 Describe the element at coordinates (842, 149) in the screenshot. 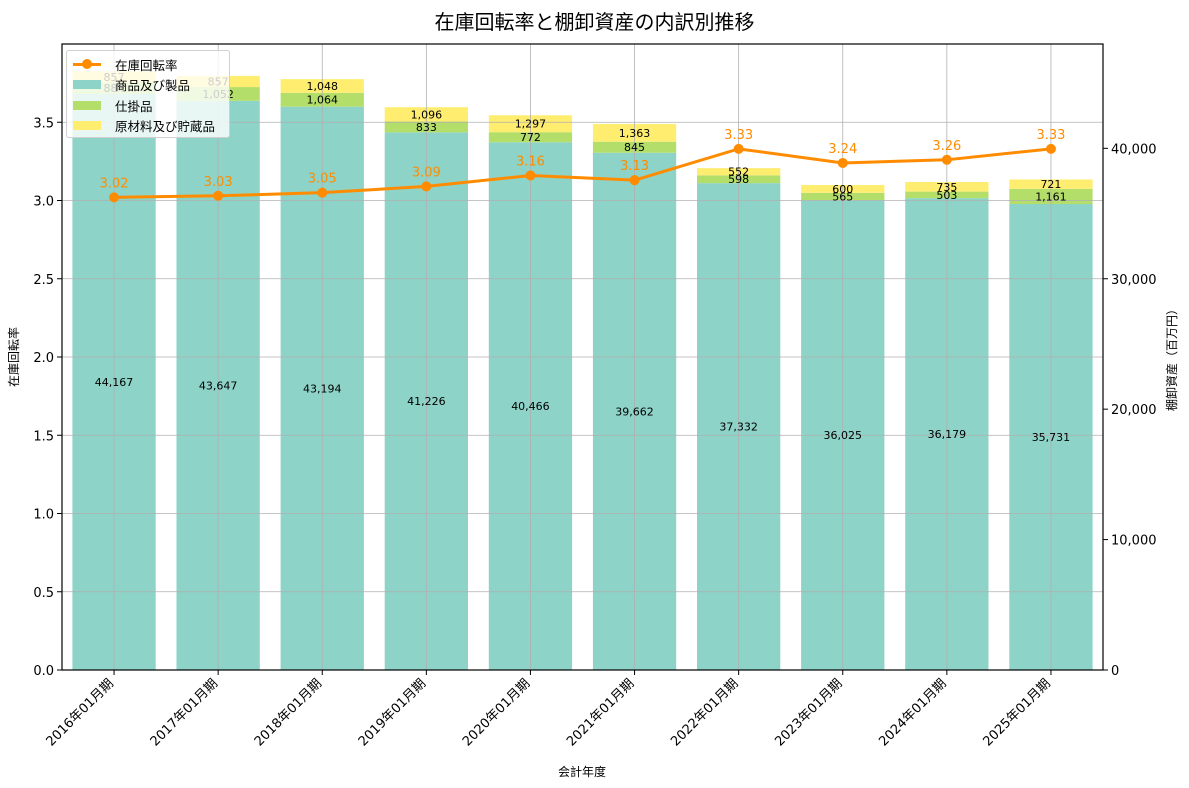

I see `turnover-value-label: 3.24` at that location.